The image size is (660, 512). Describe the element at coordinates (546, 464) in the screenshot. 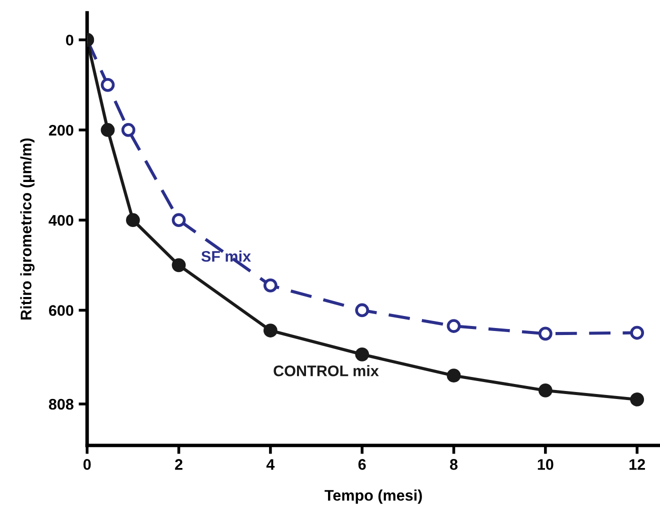

I see `x-tick-label: 10` at that location.